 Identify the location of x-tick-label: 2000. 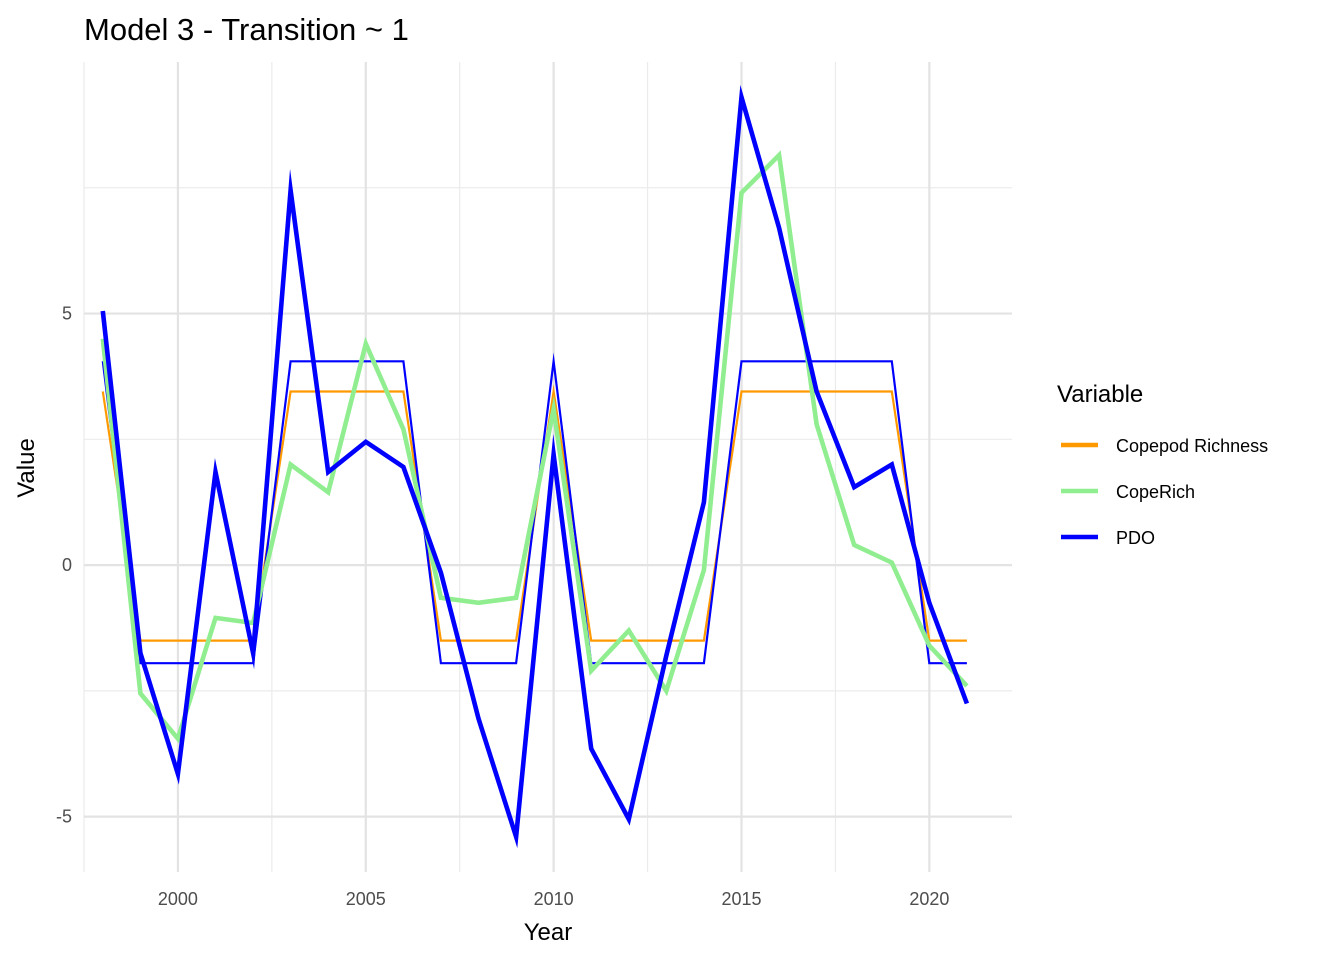
(178, 899).